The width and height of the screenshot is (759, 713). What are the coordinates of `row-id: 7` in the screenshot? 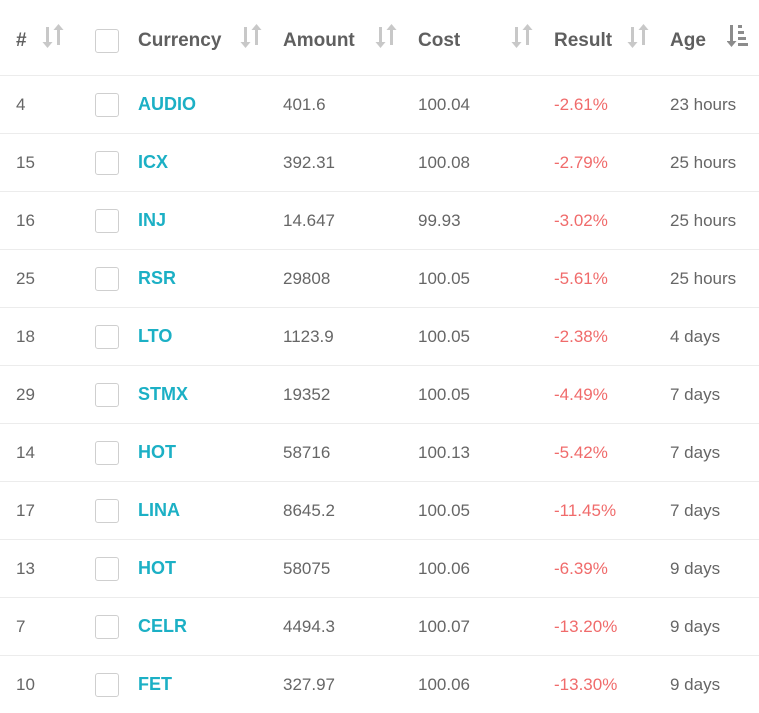 It's located at (42, 627).